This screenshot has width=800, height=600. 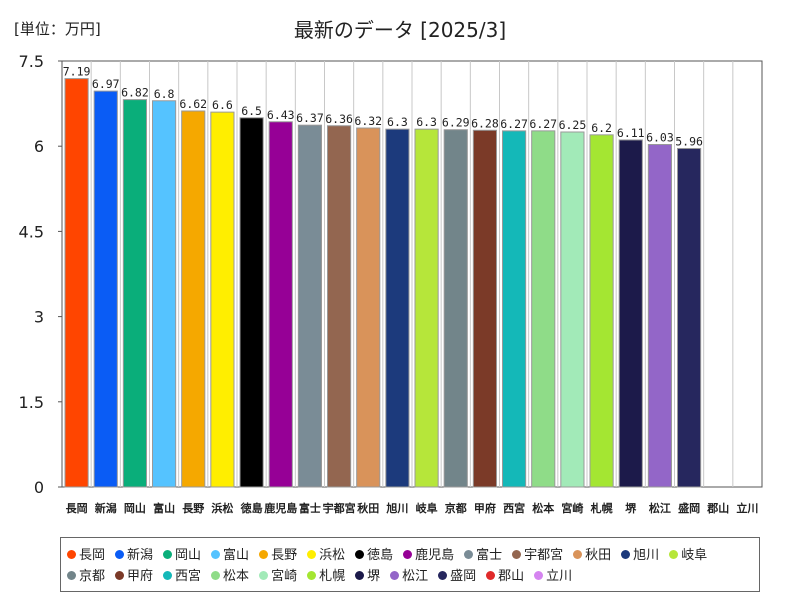 I want to click on x-tick-label: 松本, so click(x=543, y=508).